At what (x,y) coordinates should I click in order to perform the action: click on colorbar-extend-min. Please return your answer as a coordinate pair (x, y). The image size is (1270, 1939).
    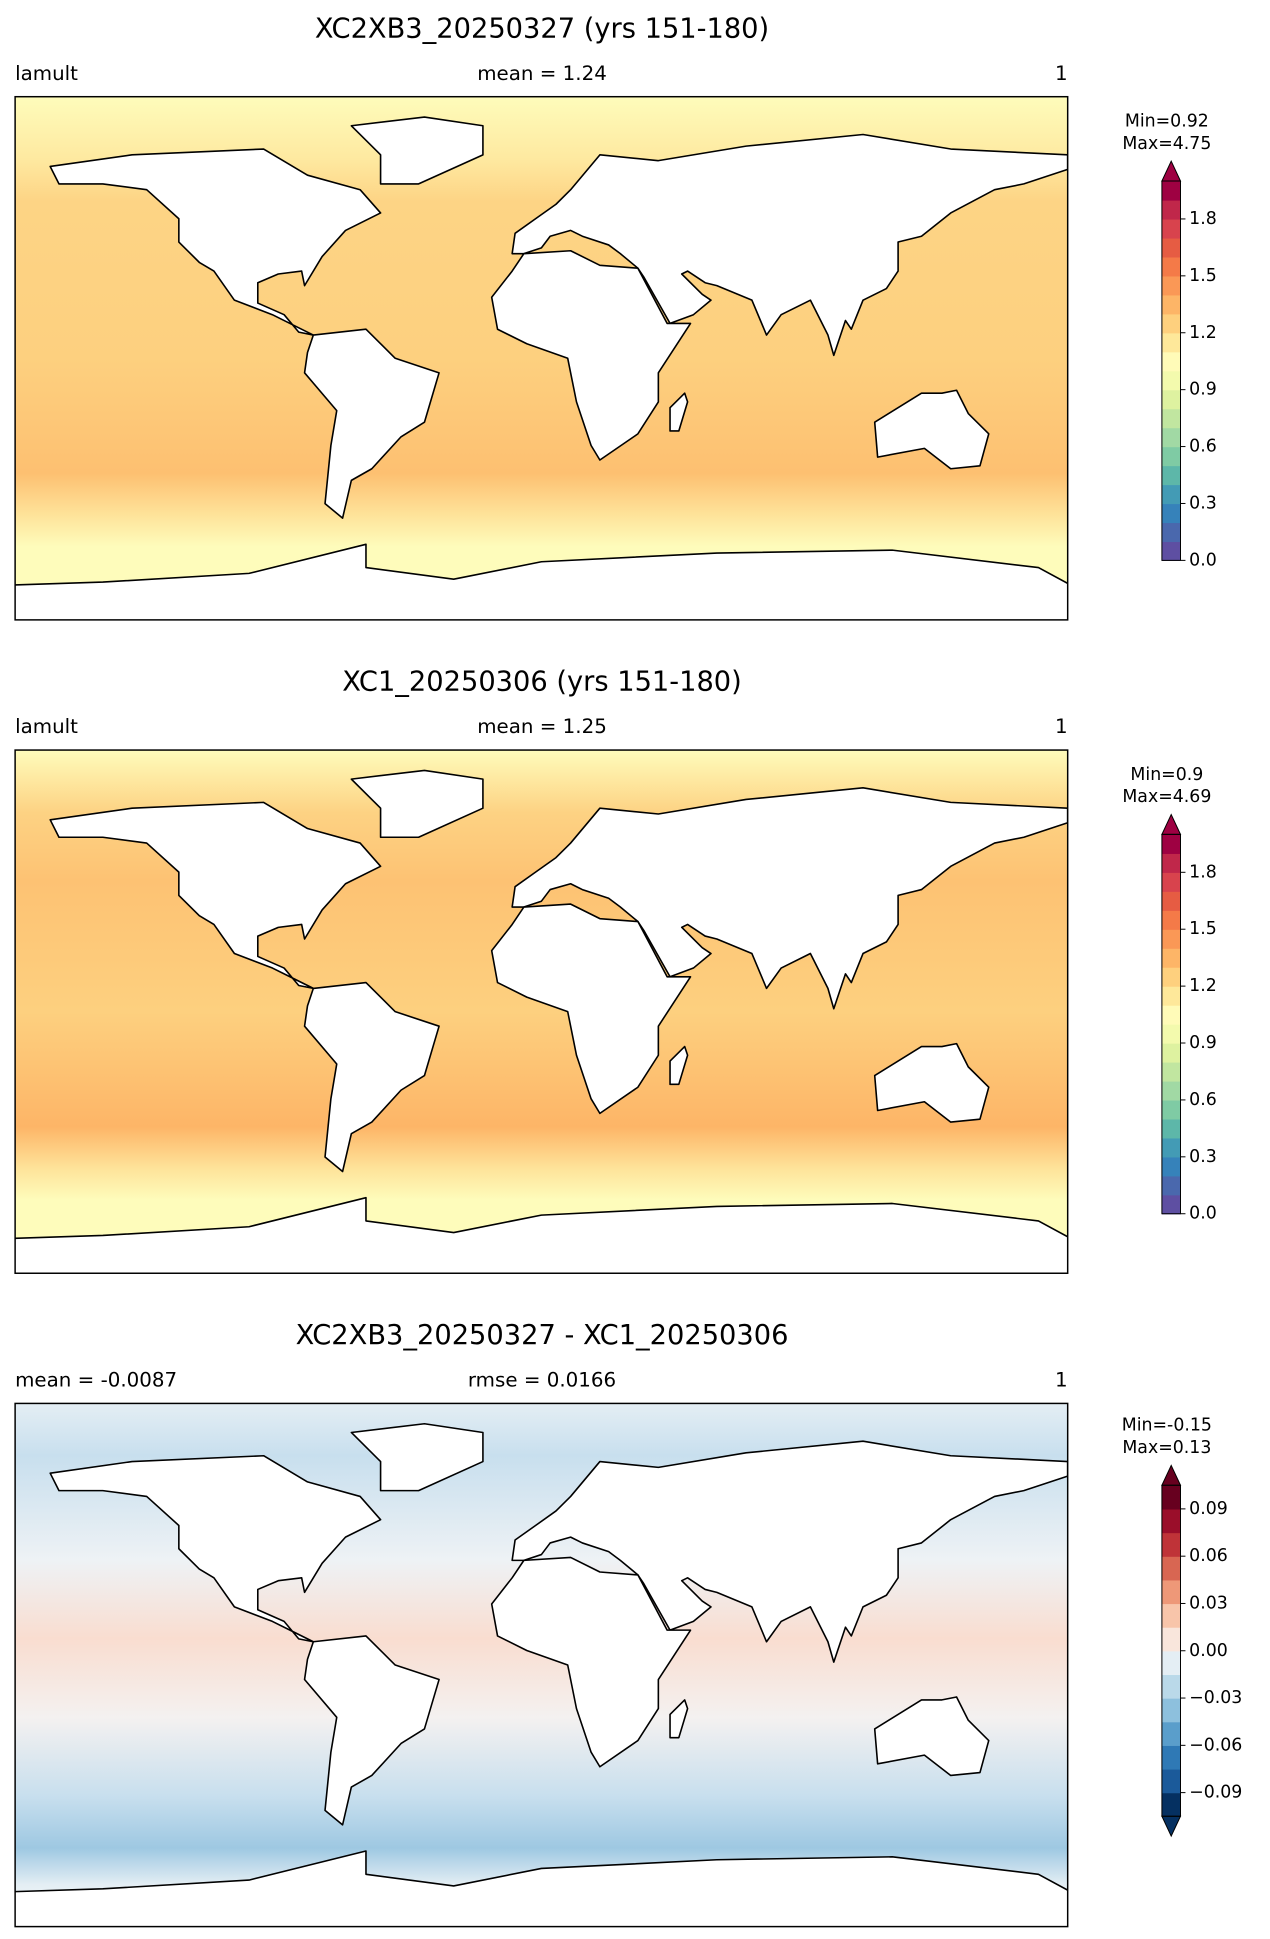
    Looking at the image, I should click on (1171, 1826).